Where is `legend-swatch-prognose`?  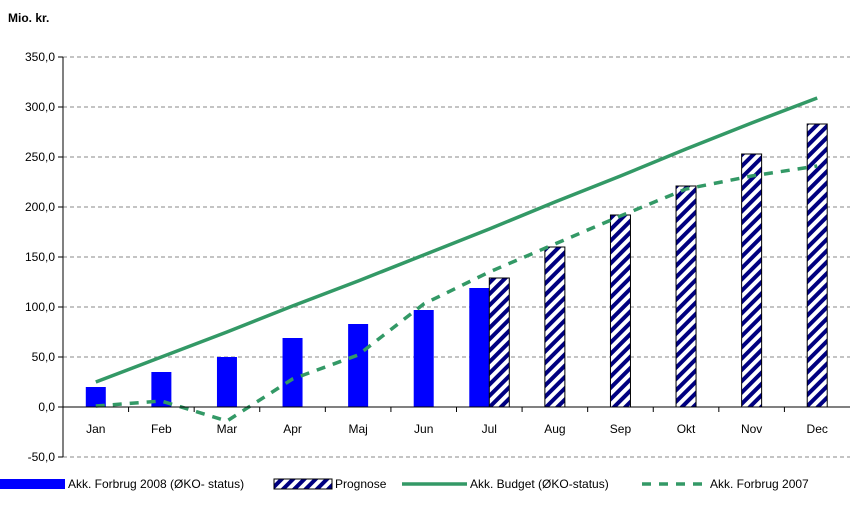
legend-swatch-prognose is located at coordinates (303, 484).